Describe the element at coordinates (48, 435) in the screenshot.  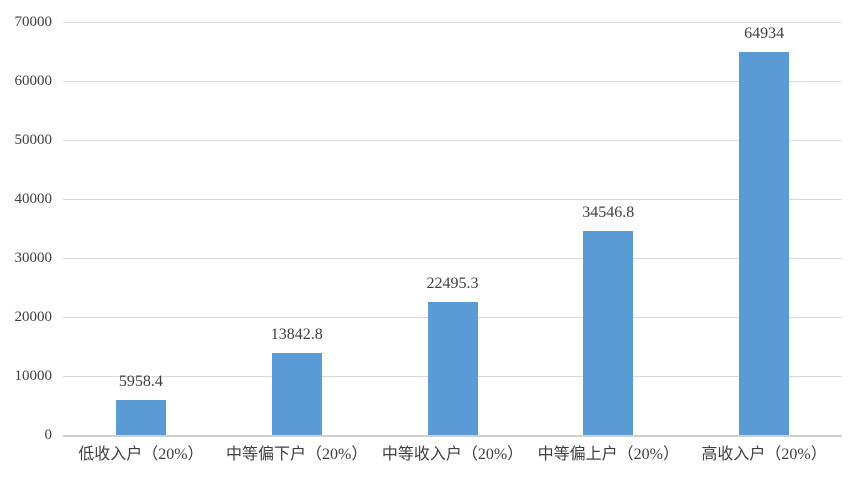
I see `y-axis-tick-label: 0` at that location.